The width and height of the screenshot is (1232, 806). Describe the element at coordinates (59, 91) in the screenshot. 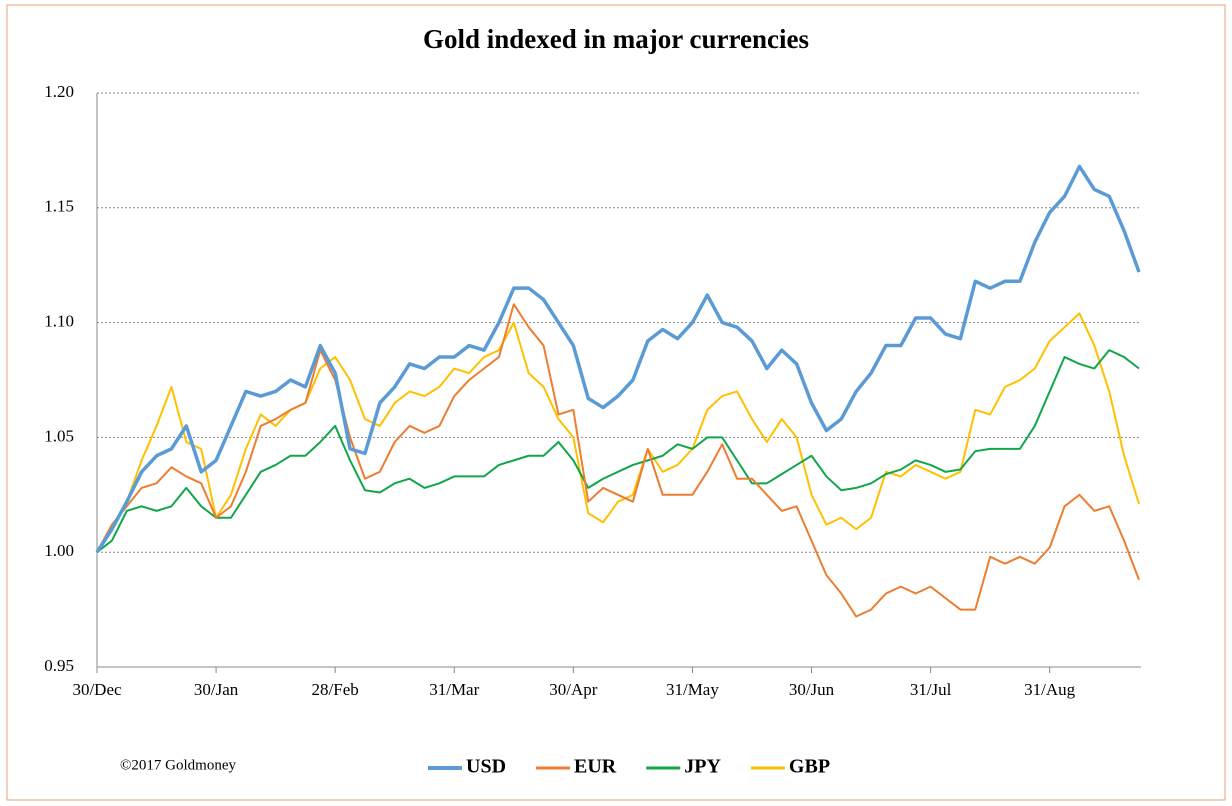

I see `y-tick-label: 1.20` at that location.